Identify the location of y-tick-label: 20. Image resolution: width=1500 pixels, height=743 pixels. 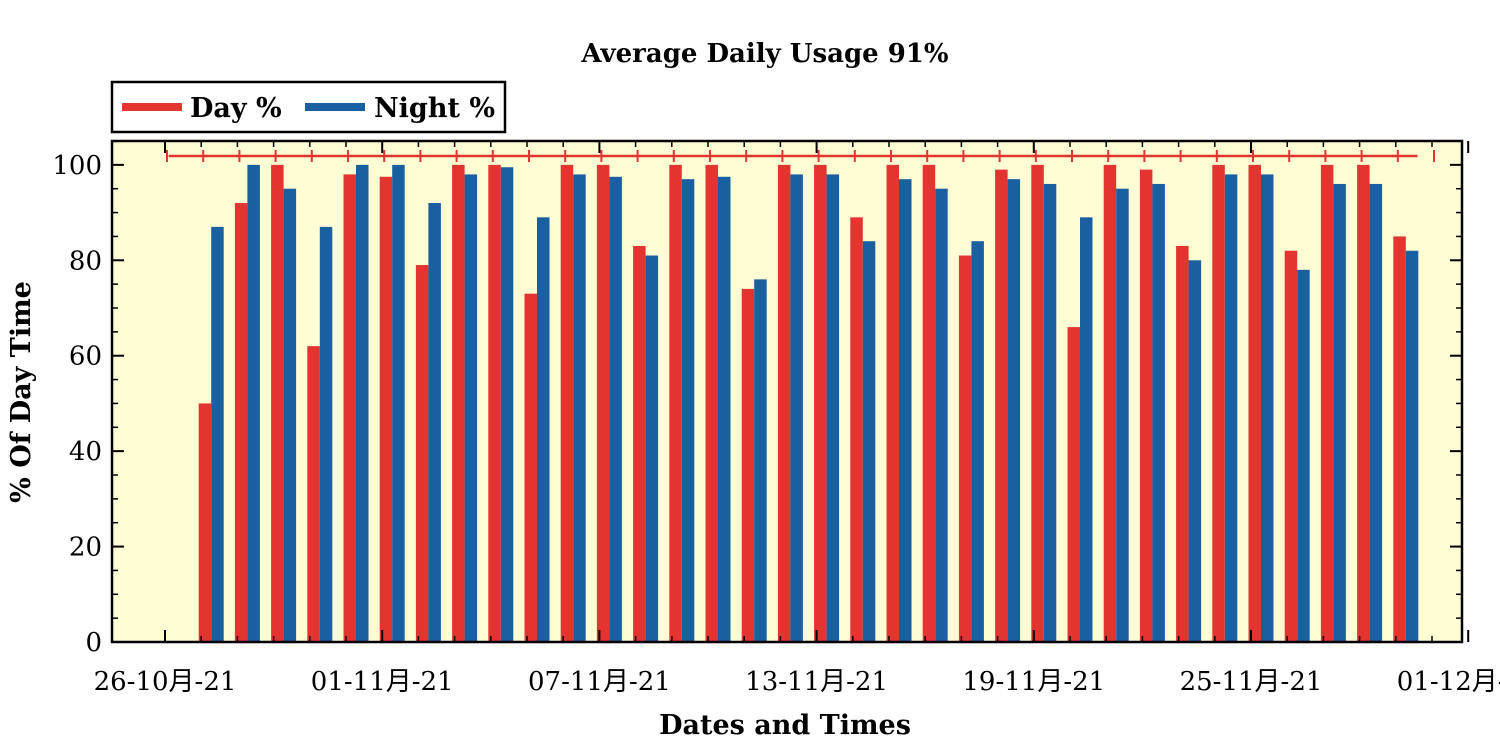
(85, 548).